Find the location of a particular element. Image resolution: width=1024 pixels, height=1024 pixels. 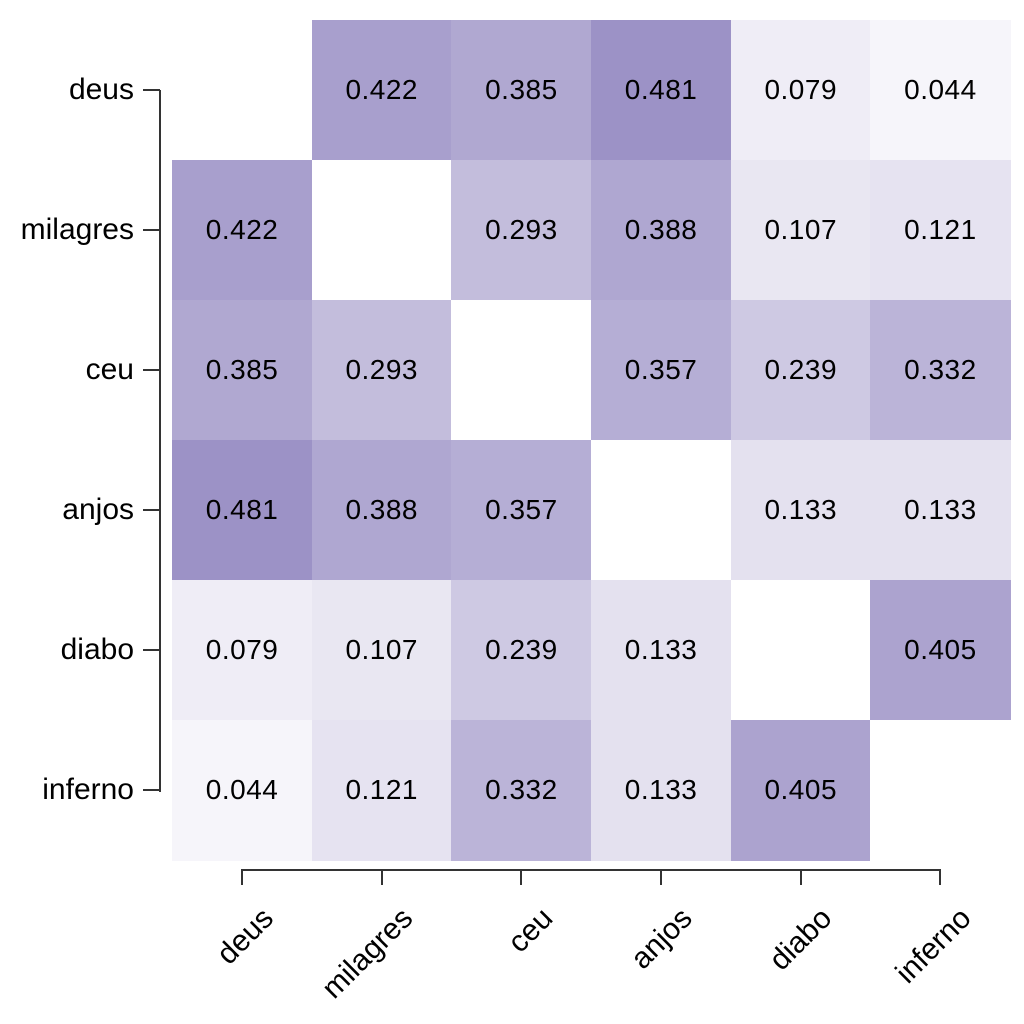

y-axis-label: ceu is located at coordinates (109, 369).